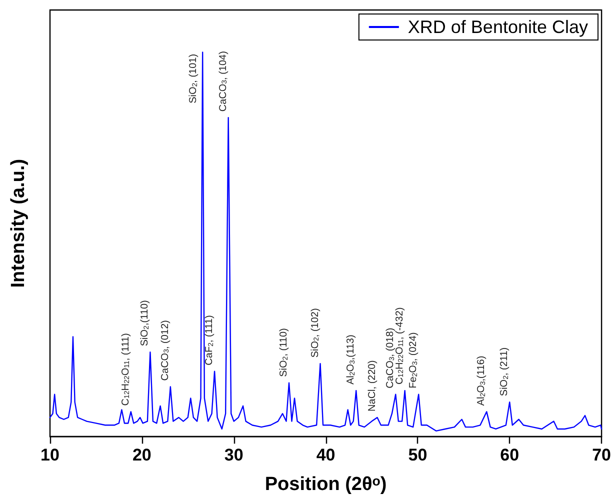 The height and width of the screenshot is (499, 614). I want to click on annotation: NaCl, (220), so click(372, 386).